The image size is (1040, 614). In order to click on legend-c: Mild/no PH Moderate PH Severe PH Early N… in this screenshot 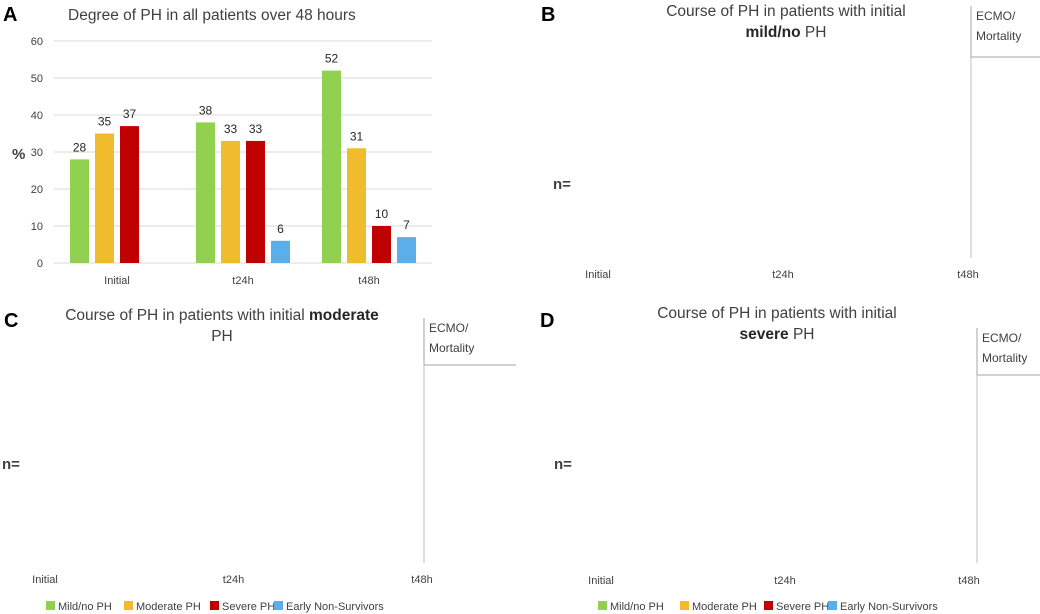, I will do `click(215, 607)`.